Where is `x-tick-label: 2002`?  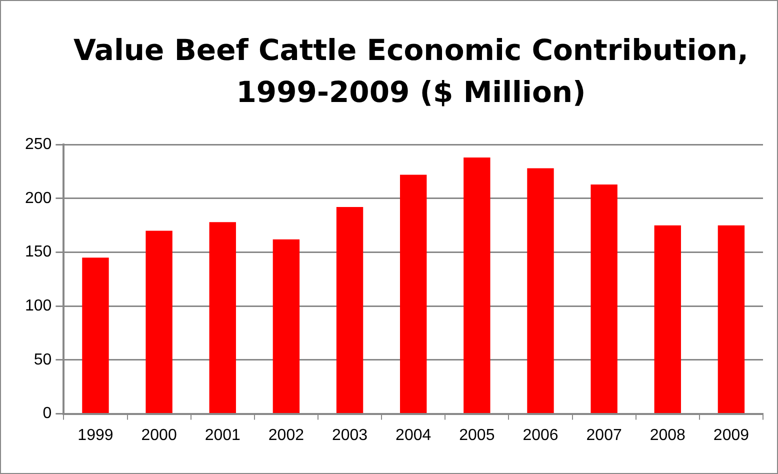
x-tick-label: 2002 is located at coordinates (286, 435).